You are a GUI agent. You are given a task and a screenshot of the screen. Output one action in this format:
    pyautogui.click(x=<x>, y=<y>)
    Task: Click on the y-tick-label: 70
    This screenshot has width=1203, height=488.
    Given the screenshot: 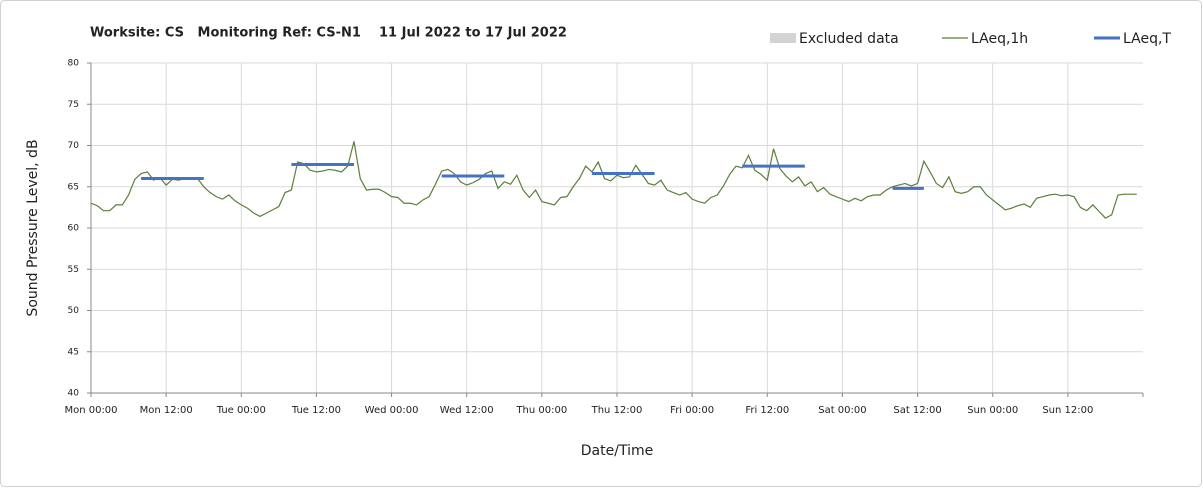 What is the action you would take?
    pyautogui.click(x=74, y=146)
    